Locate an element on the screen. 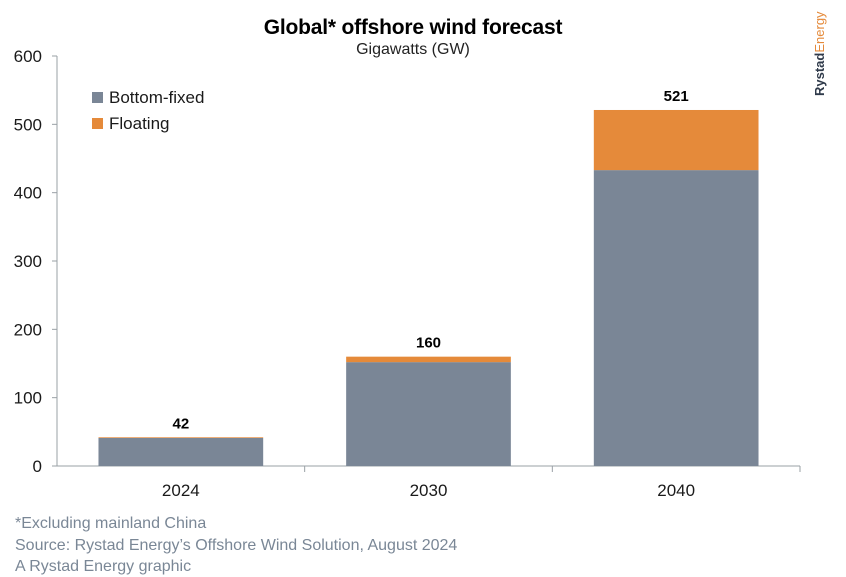 Image resolution: width=846 pixels, height=577 pixels. bar-bottom-fixed-2024 is located at coordinates (181, 451).